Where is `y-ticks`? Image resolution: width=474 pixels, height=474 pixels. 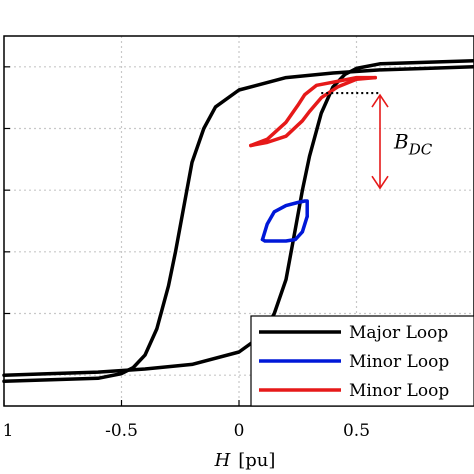 y-ticks is located at coordinates (7, 221).